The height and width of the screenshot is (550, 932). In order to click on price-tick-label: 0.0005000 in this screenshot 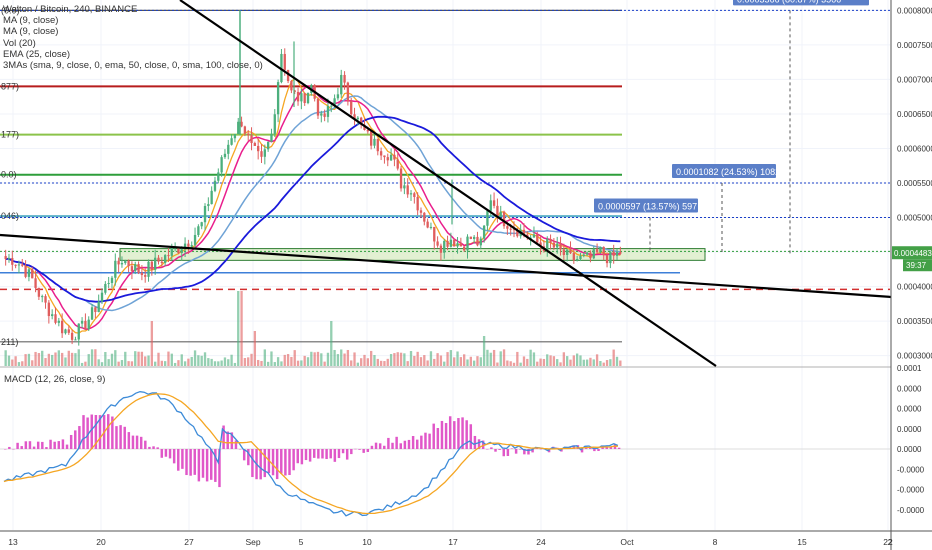, I will do `click(914, 218)`.